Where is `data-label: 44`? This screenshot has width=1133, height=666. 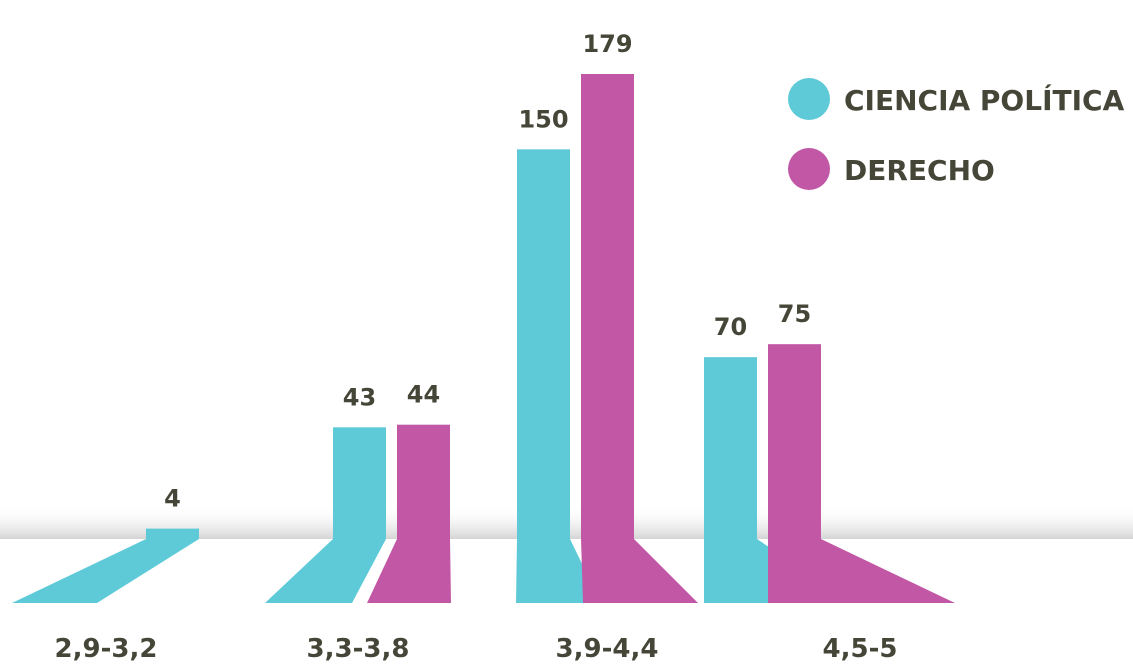
data-label: 44 is located at coordinates (423, 395).